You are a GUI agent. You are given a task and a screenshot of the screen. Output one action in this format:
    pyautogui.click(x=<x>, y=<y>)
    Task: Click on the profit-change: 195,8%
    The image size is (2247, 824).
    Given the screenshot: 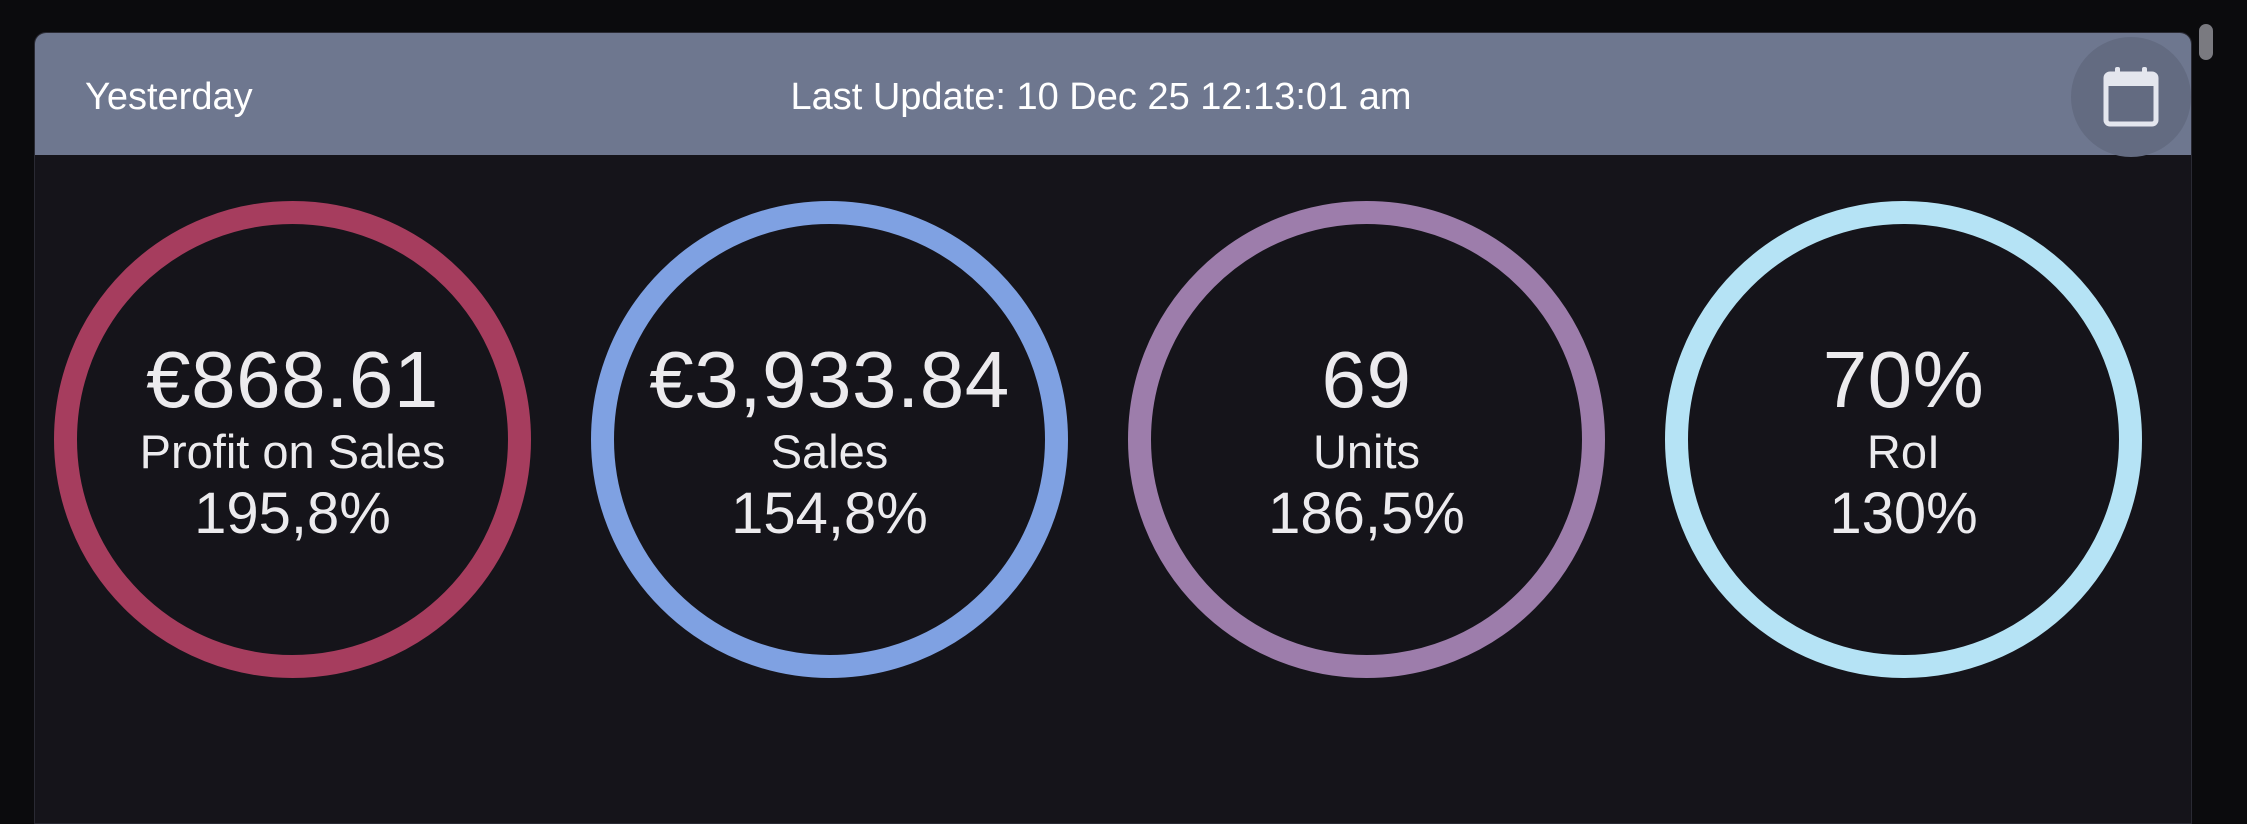 What is the action you would take?
    pyautogui.click(x=292, y=513)
    